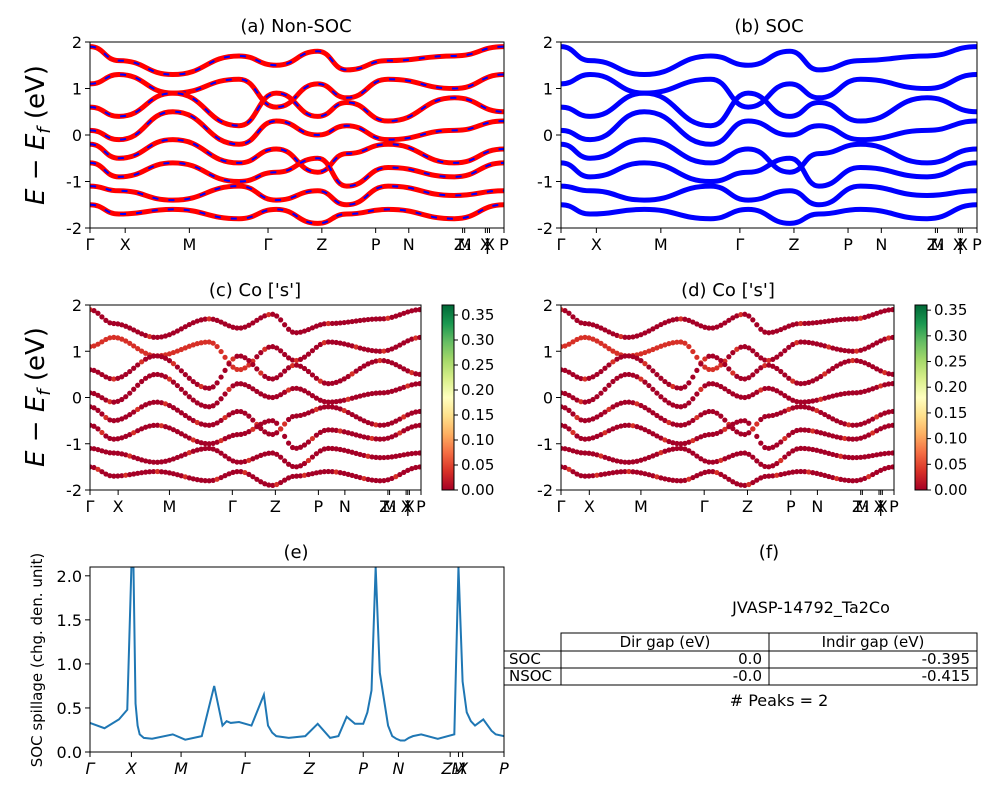  What do you see at coordinates (810, 608) in the screenshot?
I see `table-name: JVASP-14792_Ta2Co` at bounding box center [810, 608].